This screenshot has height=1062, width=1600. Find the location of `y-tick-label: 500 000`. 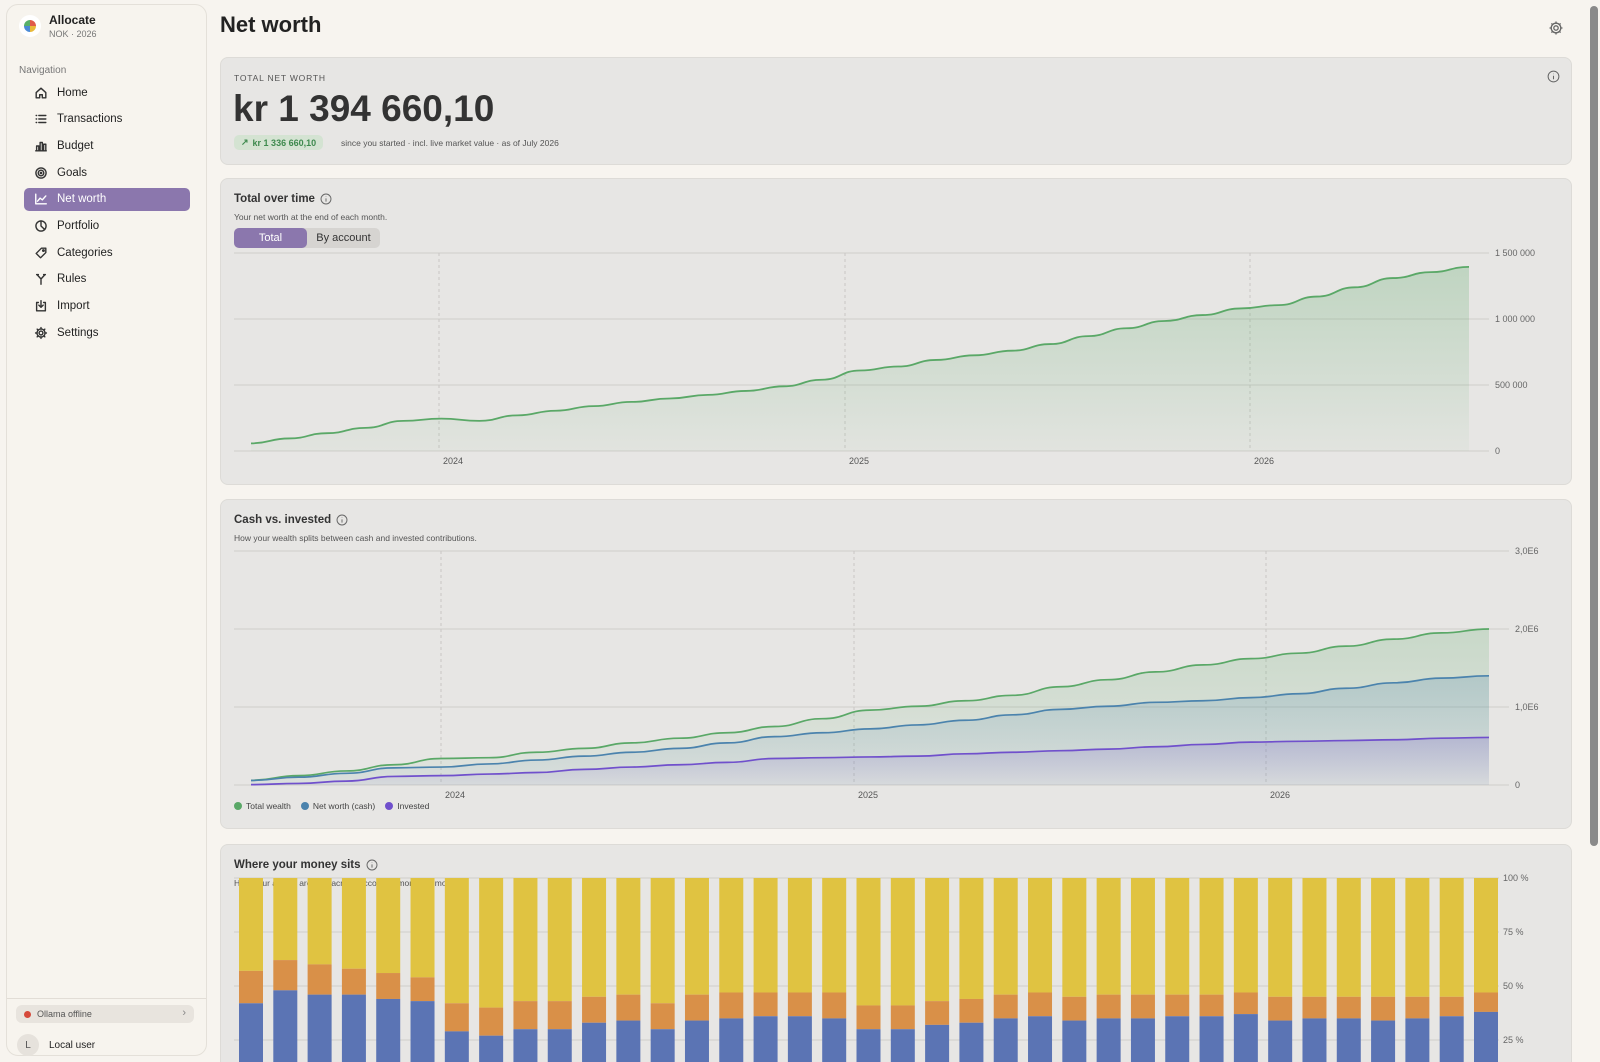

y-tick-label: 500 000 is located at coordinates (1511, 385).